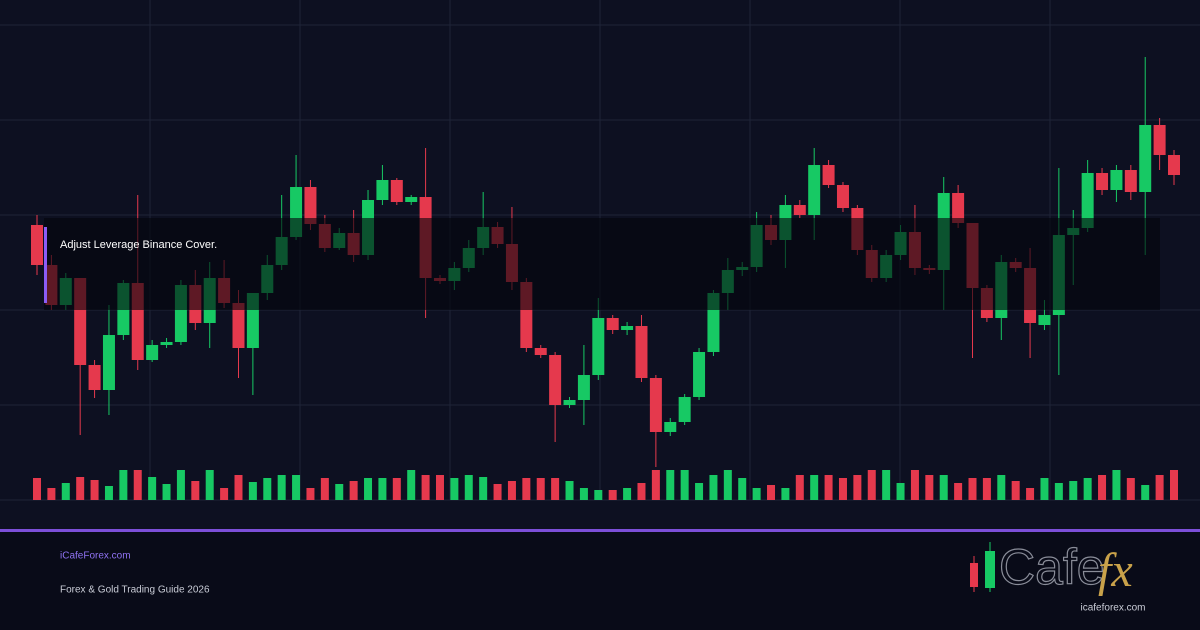  I want to click on caption-backdrop, so click(602, 264).